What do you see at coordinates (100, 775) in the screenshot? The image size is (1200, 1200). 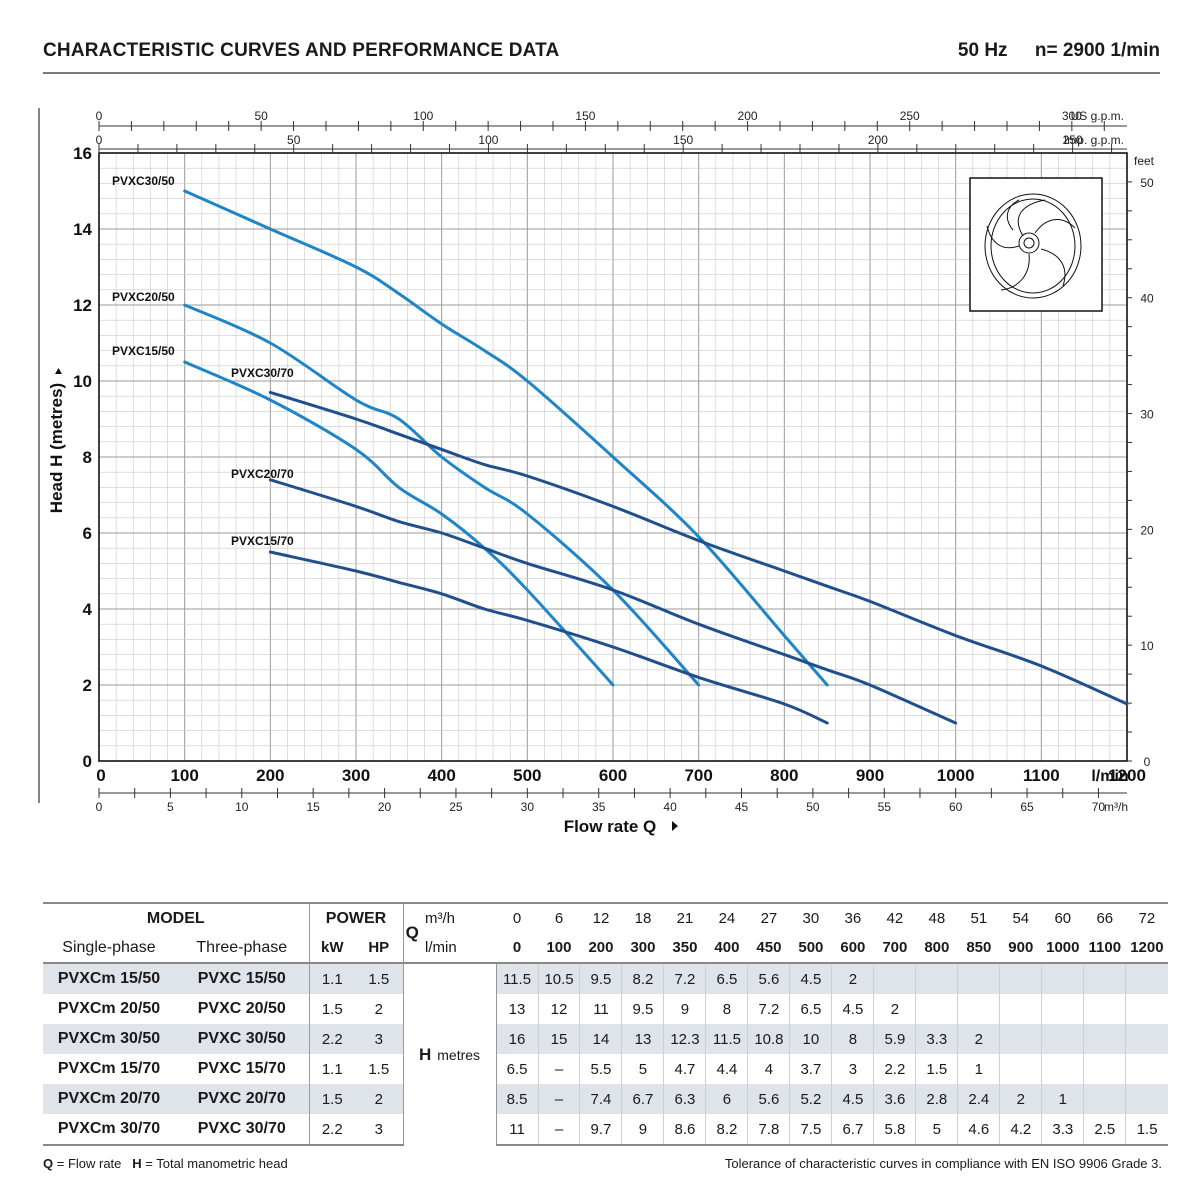 I see `x-tick-label: 0` at bounding box center [100, 775].